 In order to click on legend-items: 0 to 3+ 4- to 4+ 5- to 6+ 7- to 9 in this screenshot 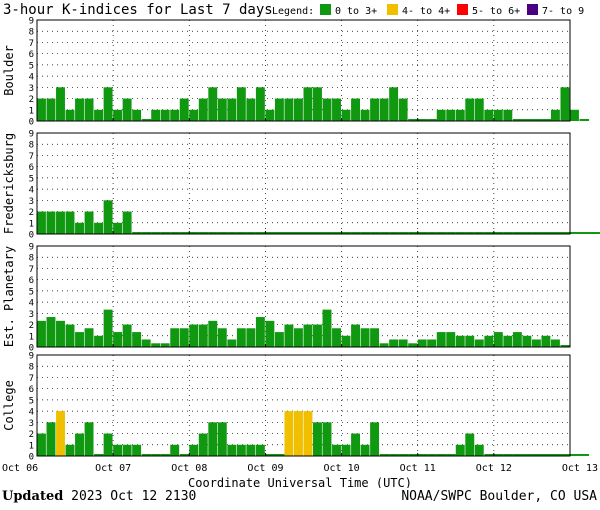, I will do `click(452, 10)`.